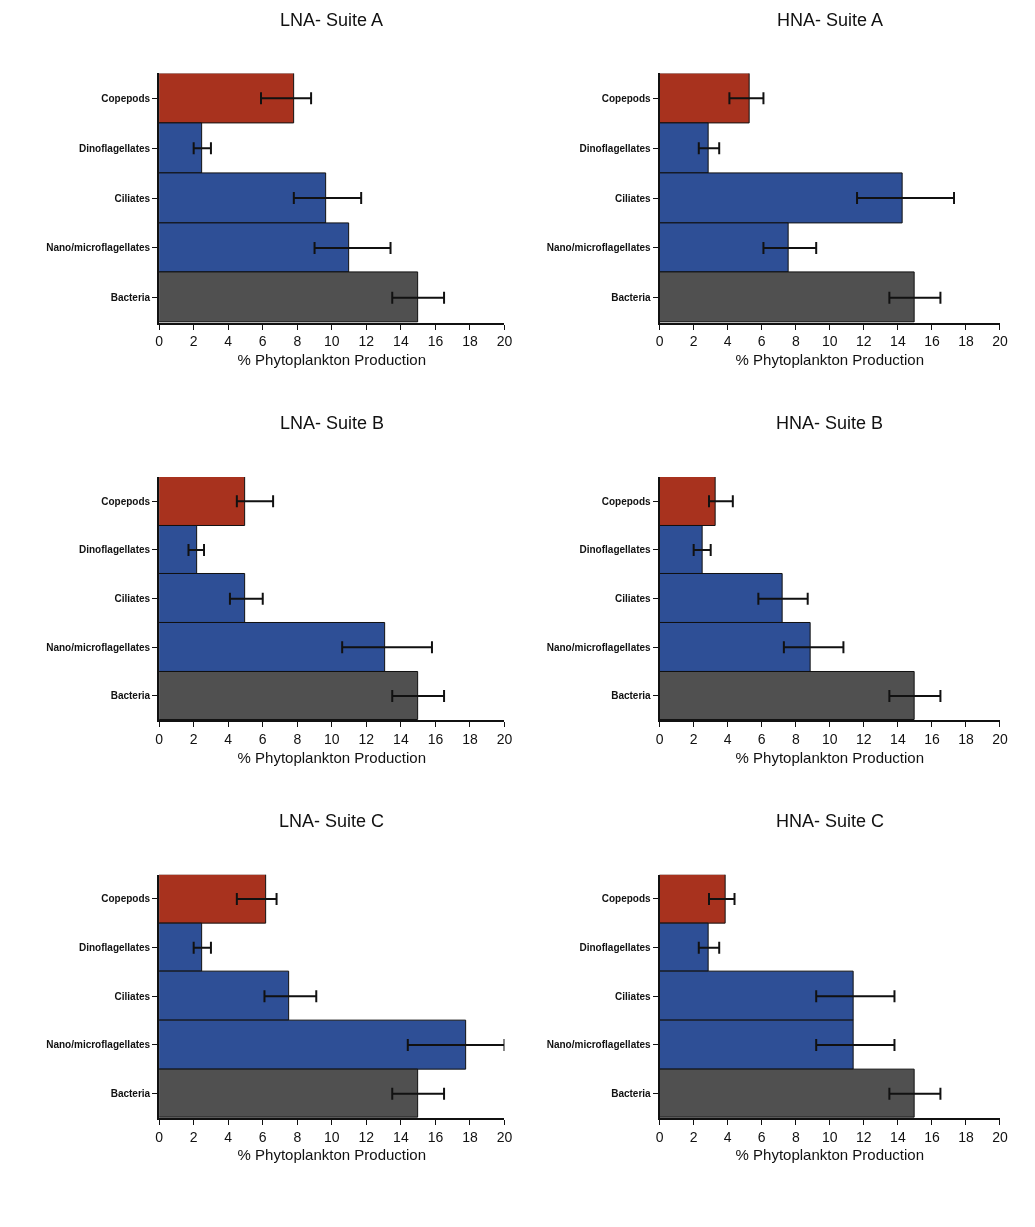  I want to click on chart-title: HNA- Suite A, so click(830, 20).